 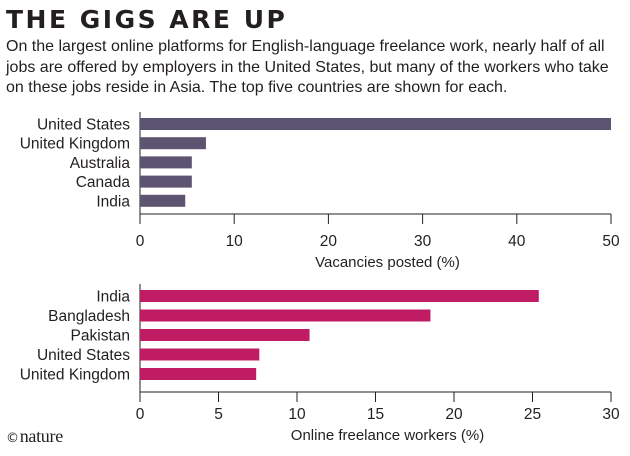 I want to click on workers-category-label: United States, so click(x=83, y=355).